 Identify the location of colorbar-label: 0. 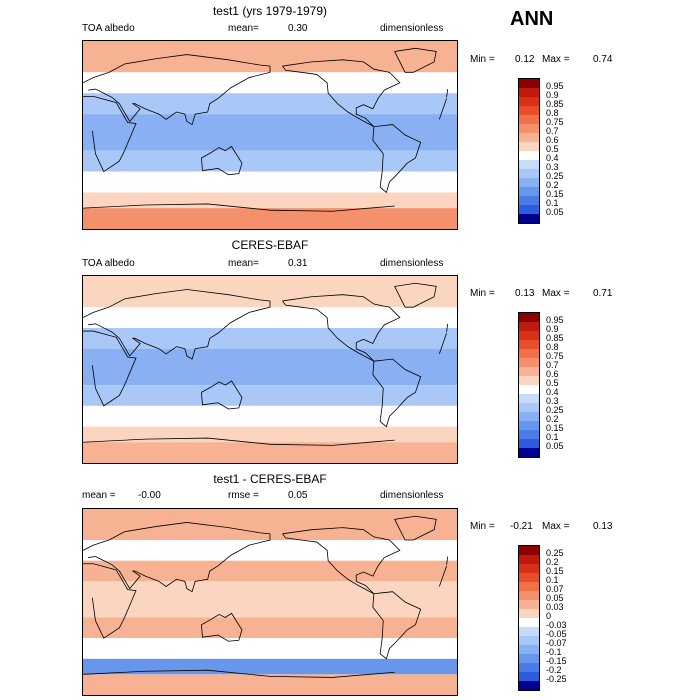
(549, 616).